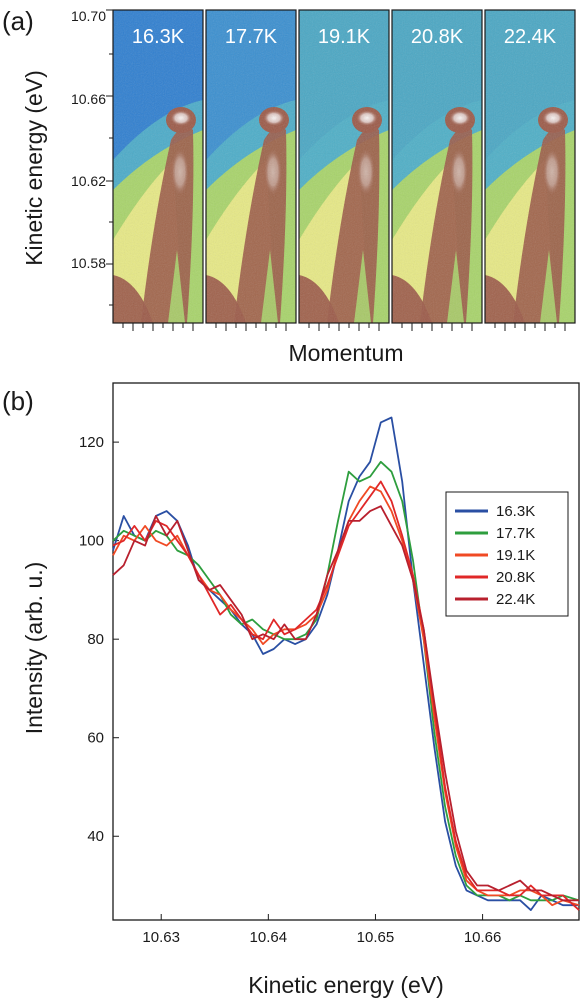 This screenshot has height=999, width=582. Describe the element at coordinates (95, 738) in the screenshot. I see `y-tick-label: 60` at that location.